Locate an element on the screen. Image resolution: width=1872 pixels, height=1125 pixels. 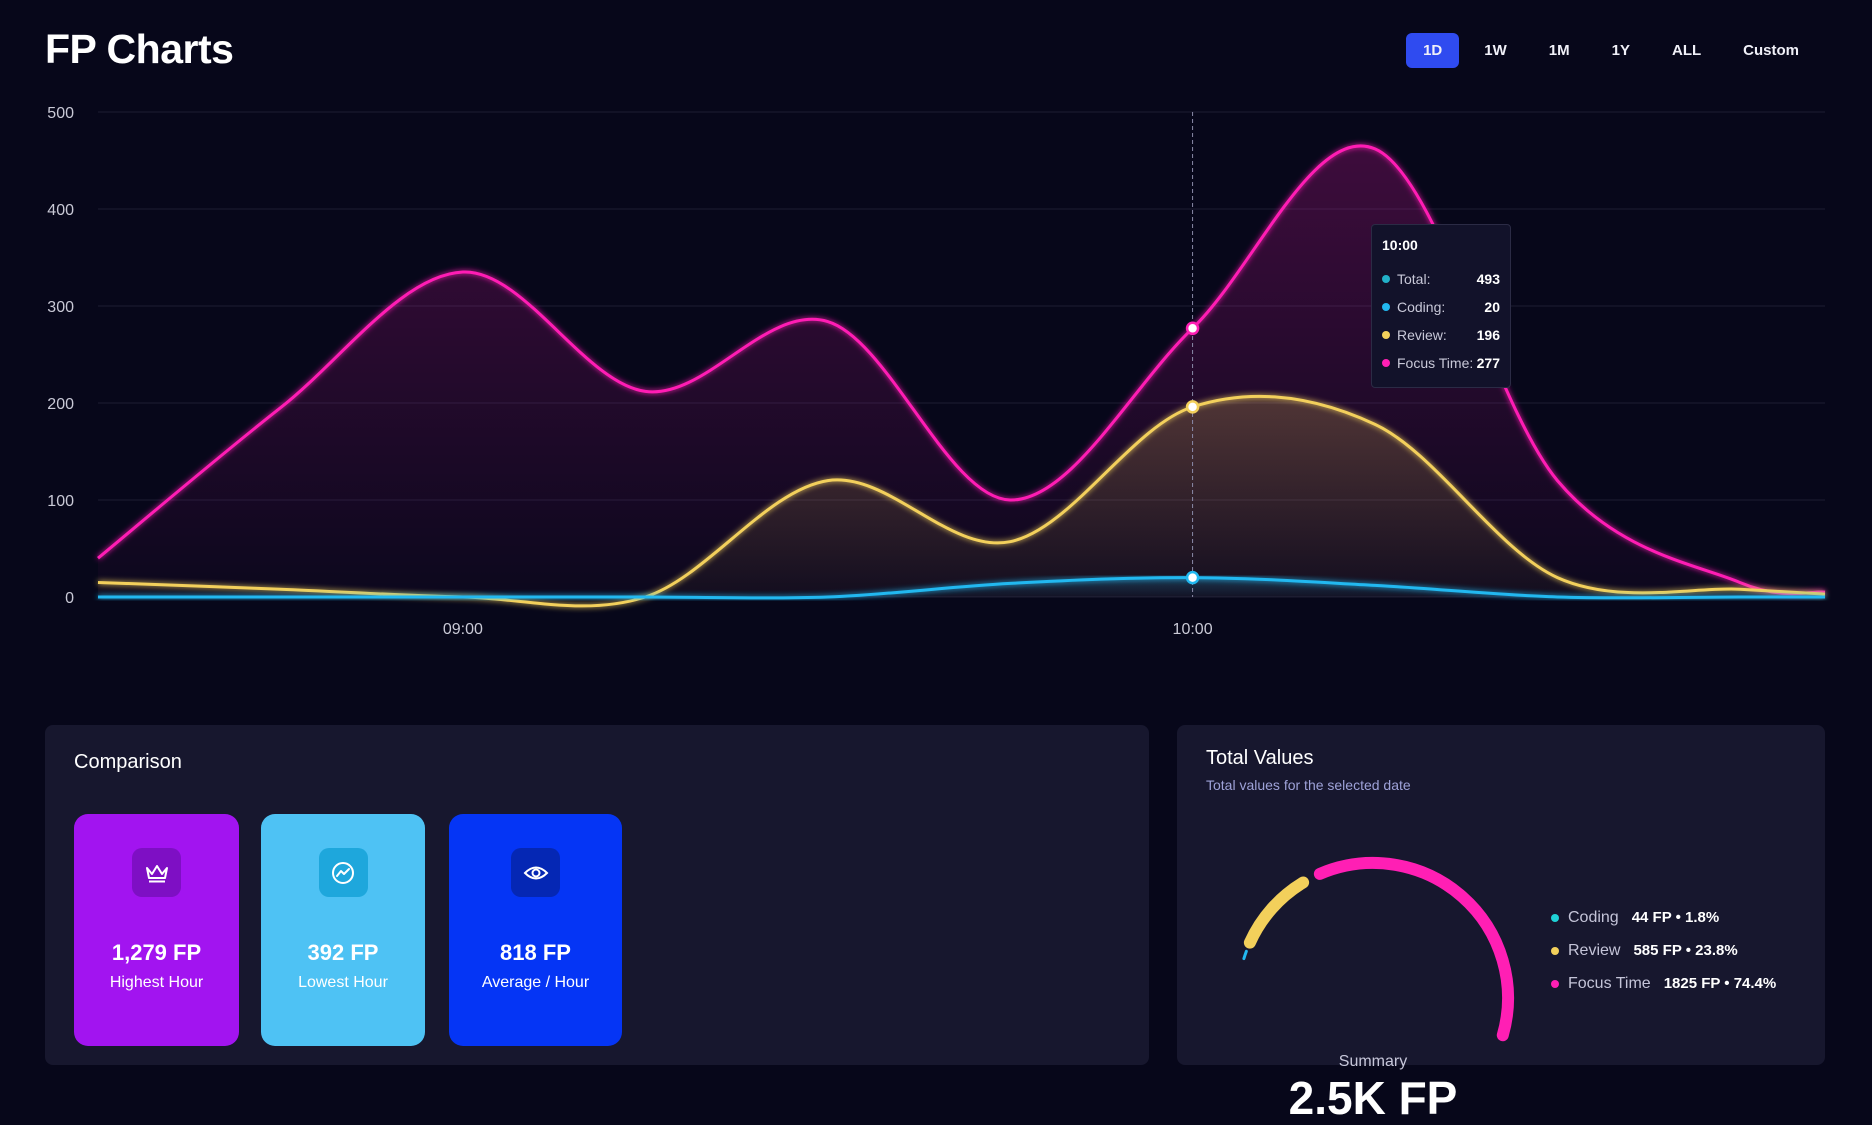
gauge-arc-focus is located at coordinates (1413, 949).